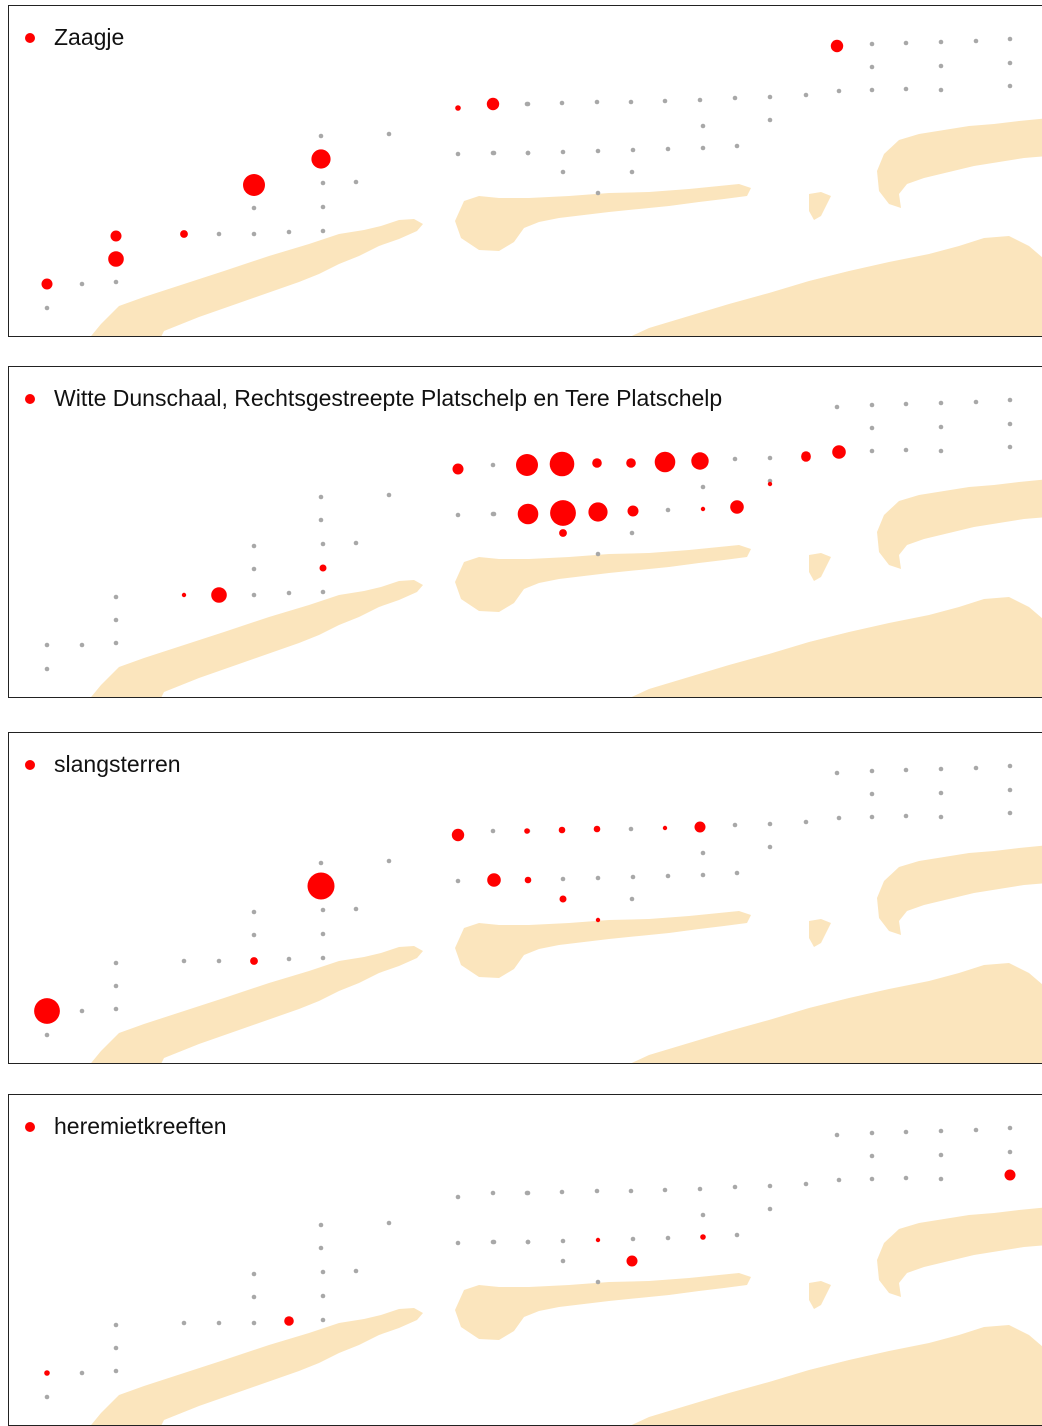 This screenshot has height=1426, width=1042. Describe the element at coordinates (117, 764) in the screenshot. I see `legend-label: slangsterren` at that location.